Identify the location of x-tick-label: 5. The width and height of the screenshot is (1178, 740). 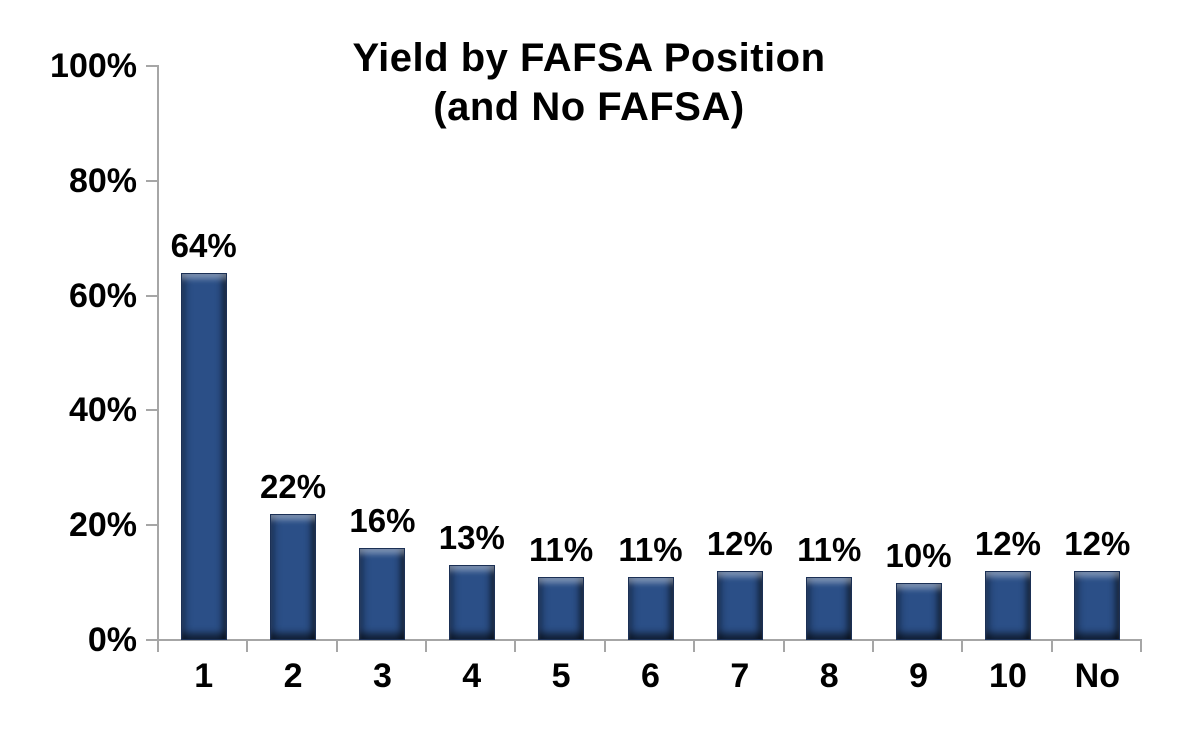
(561, 676).